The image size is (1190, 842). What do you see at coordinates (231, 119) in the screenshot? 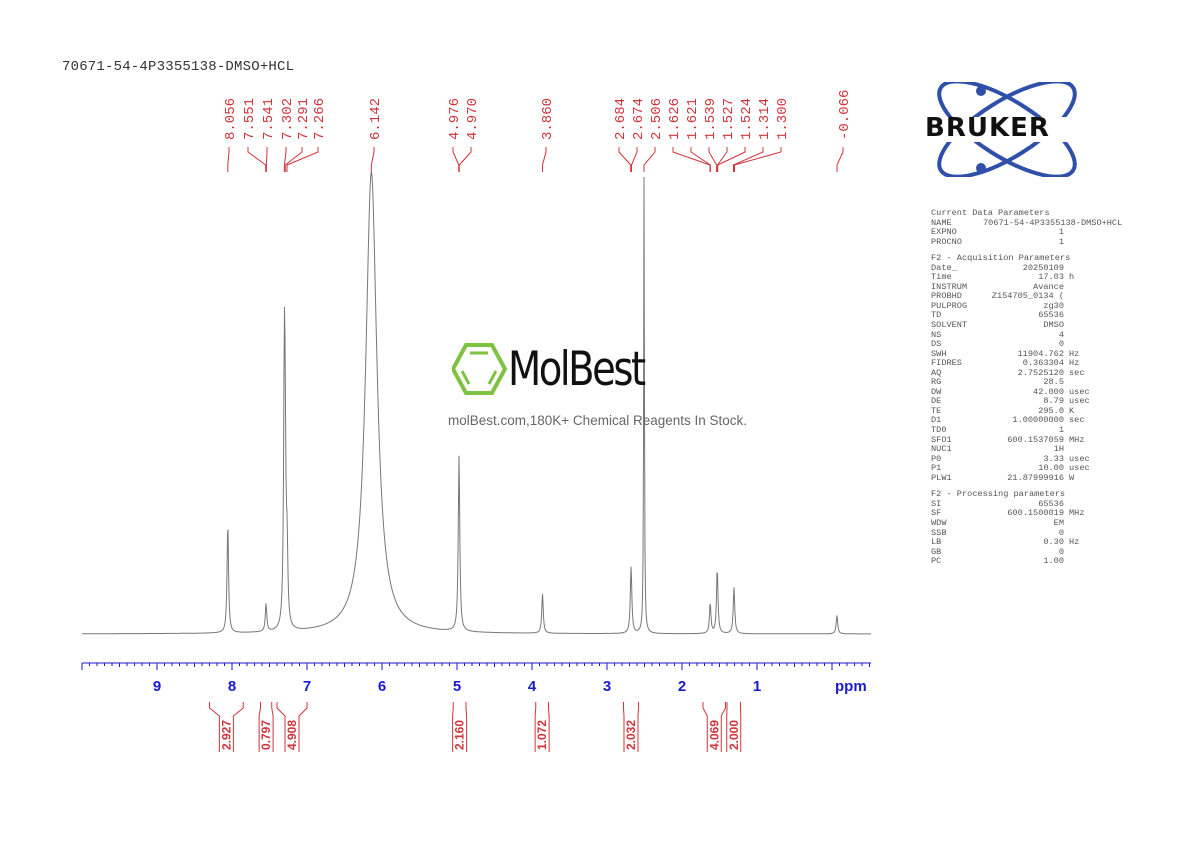
I see `peak-label: 8.056` at bounding box center [231, 119].